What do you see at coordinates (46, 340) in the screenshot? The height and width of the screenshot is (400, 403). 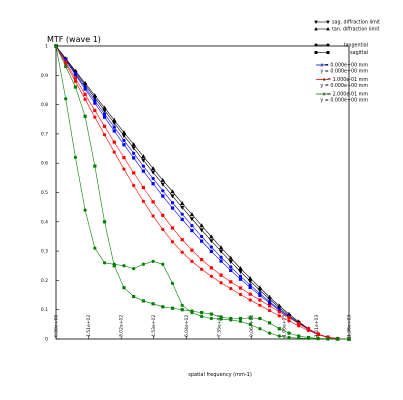 I see `y-tick-label-0: 0` at bounding box center [46, 340].